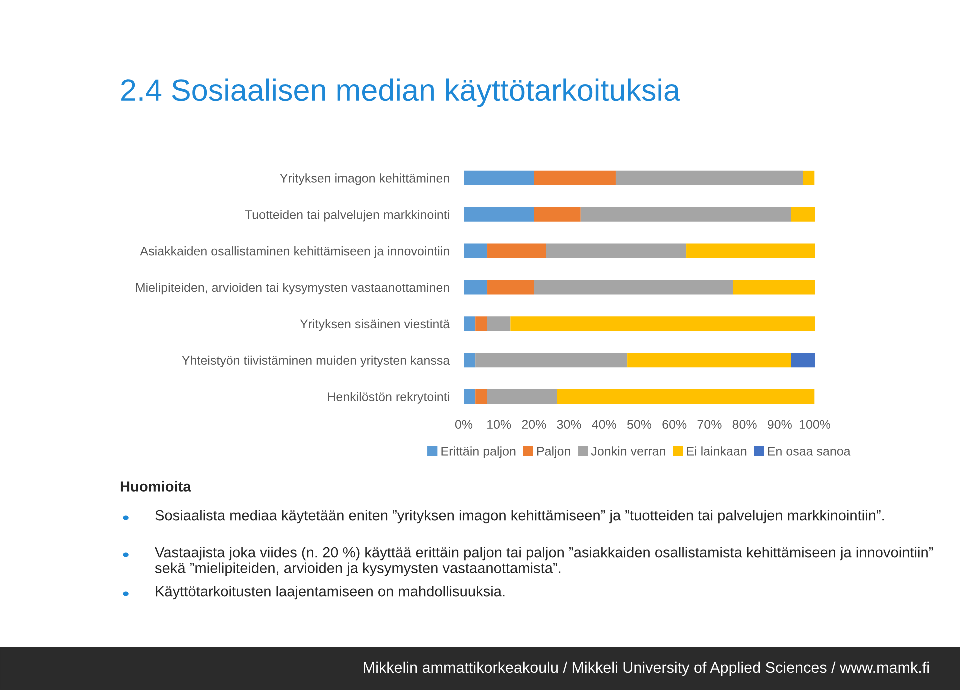 Image resolution: width=960 pixels, height=690 pixels. I want to click on x-tick-label: 50%, so click(639, 425).